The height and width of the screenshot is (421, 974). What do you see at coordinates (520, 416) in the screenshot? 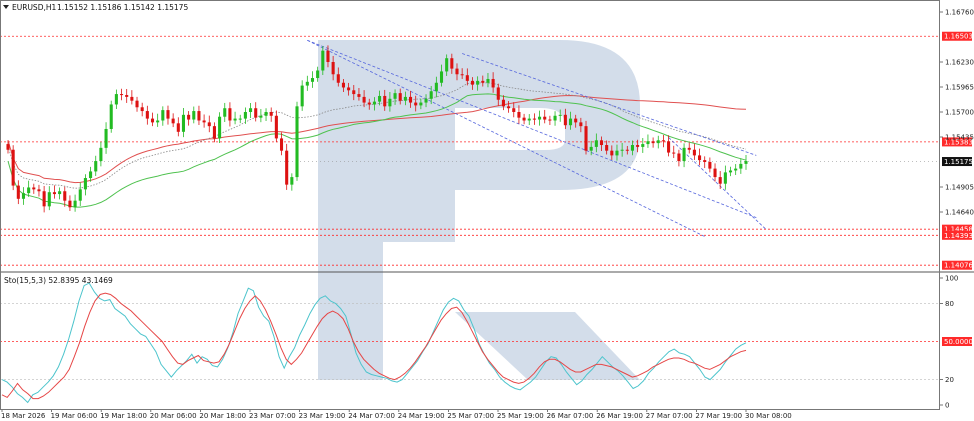
I see `time-tick-label: 25 Mar 19:00` at bounding box center [520, 416].